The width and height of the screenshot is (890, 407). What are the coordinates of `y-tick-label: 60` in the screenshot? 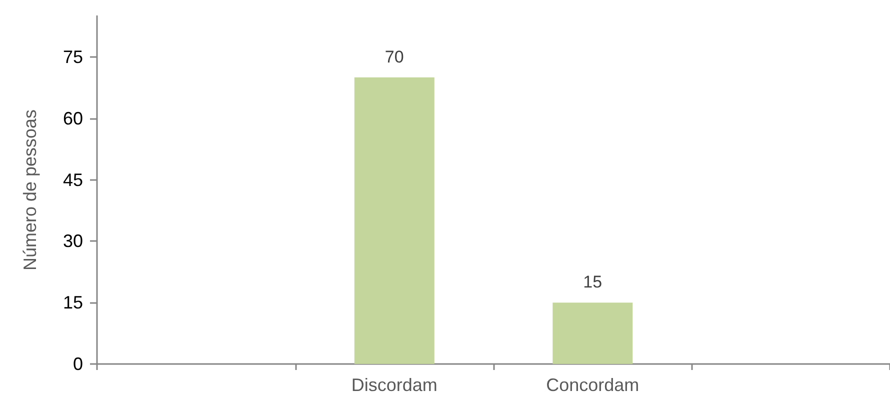 It's located at (72, 118).